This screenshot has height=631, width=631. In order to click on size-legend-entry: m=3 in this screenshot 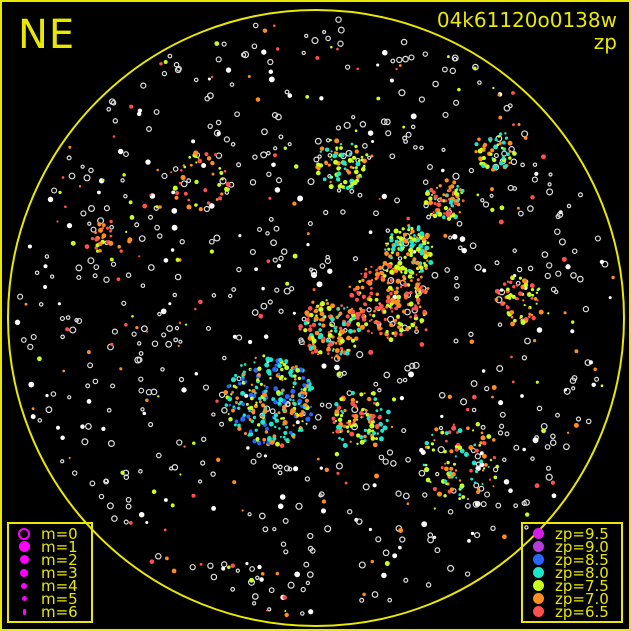, I will do `click(50, 573)`.